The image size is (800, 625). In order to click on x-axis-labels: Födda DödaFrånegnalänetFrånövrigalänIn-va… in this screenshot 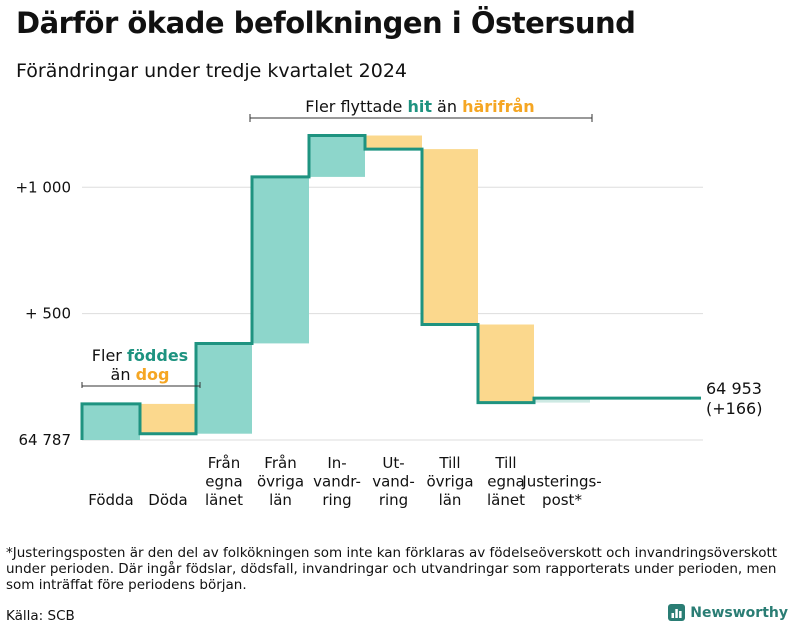, I will do `click(344, 481)`.